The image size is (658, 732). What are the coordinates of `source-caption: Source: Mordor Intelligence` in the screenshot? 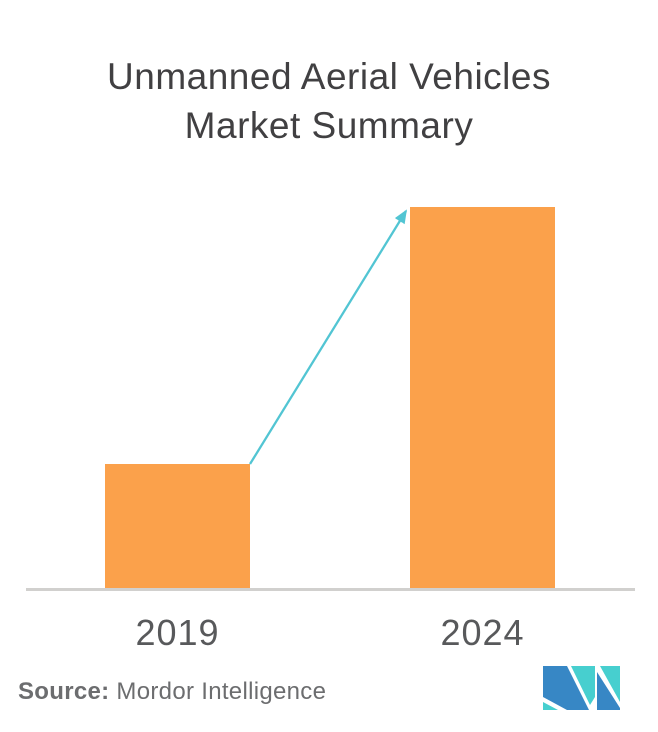 It's located at (172, 692).